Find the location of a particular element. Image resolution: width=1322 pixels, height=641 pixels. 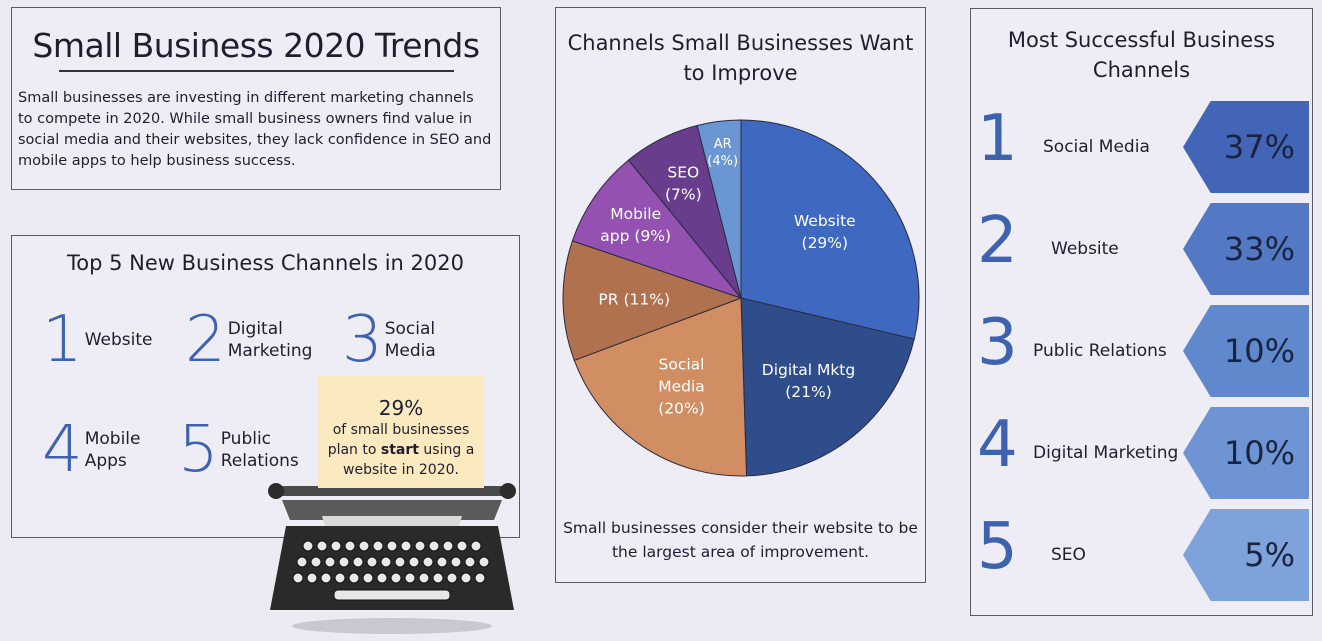

top5-item-social-media: 3 Social Media is located at coordinates (393, 340).